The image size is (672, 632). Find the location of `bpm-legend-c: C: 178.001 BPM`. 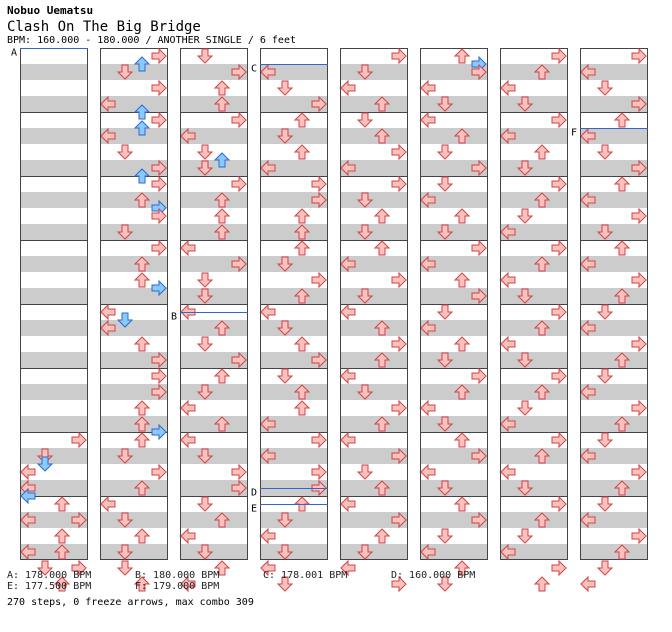

bpm-legend-c: C: 178.001 BPM is located at coordinates (305, 575).